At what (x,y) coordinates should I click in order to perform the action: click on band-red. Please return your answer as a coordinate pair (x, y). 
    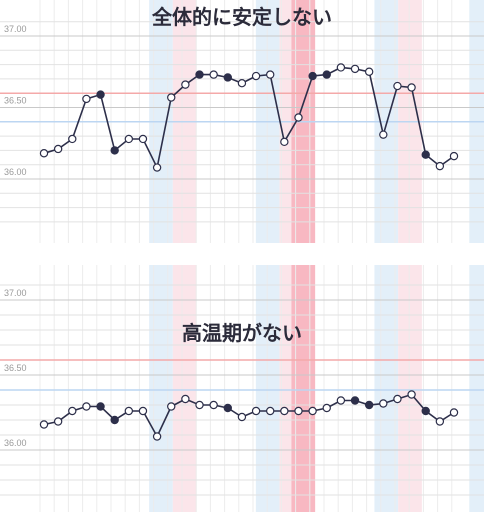
    Looking at the image, I should click on (303, 388).